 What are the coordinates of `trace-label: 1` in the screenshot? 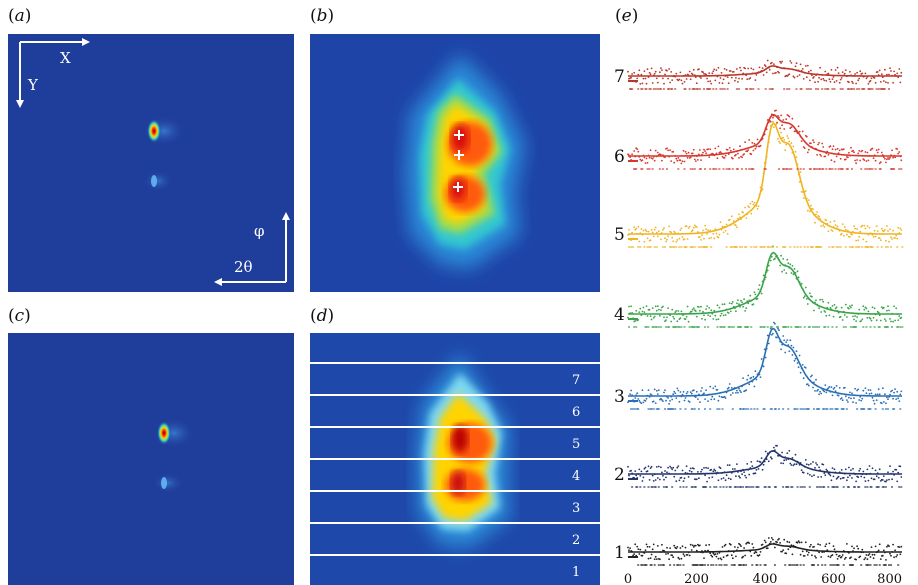 It's located at (619, 553).